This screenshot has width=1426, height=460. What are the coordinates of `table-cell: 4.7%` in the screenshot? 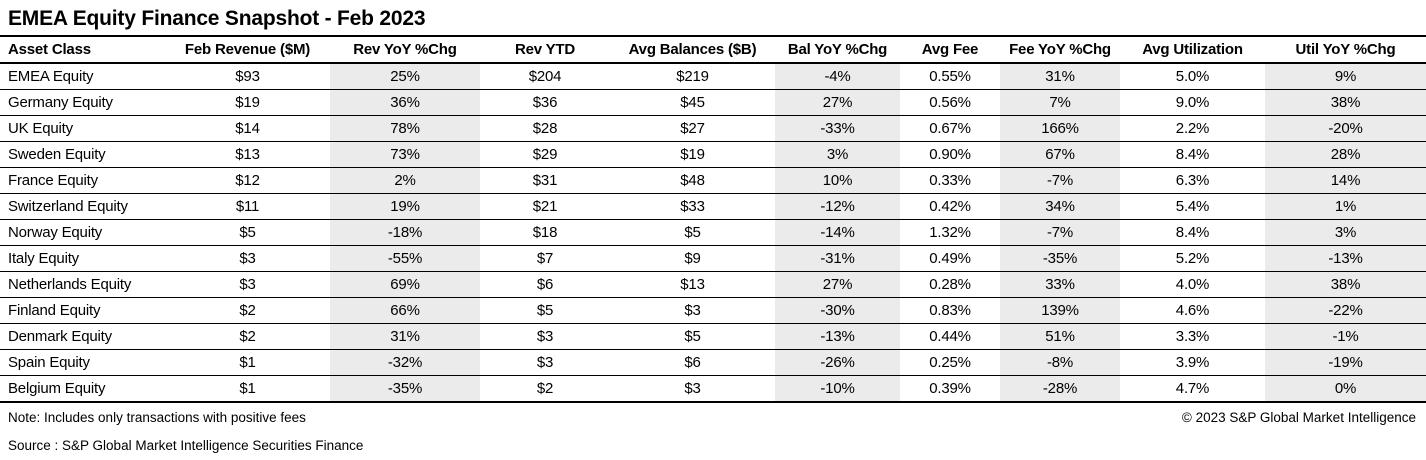 It's located at (1192, 389).